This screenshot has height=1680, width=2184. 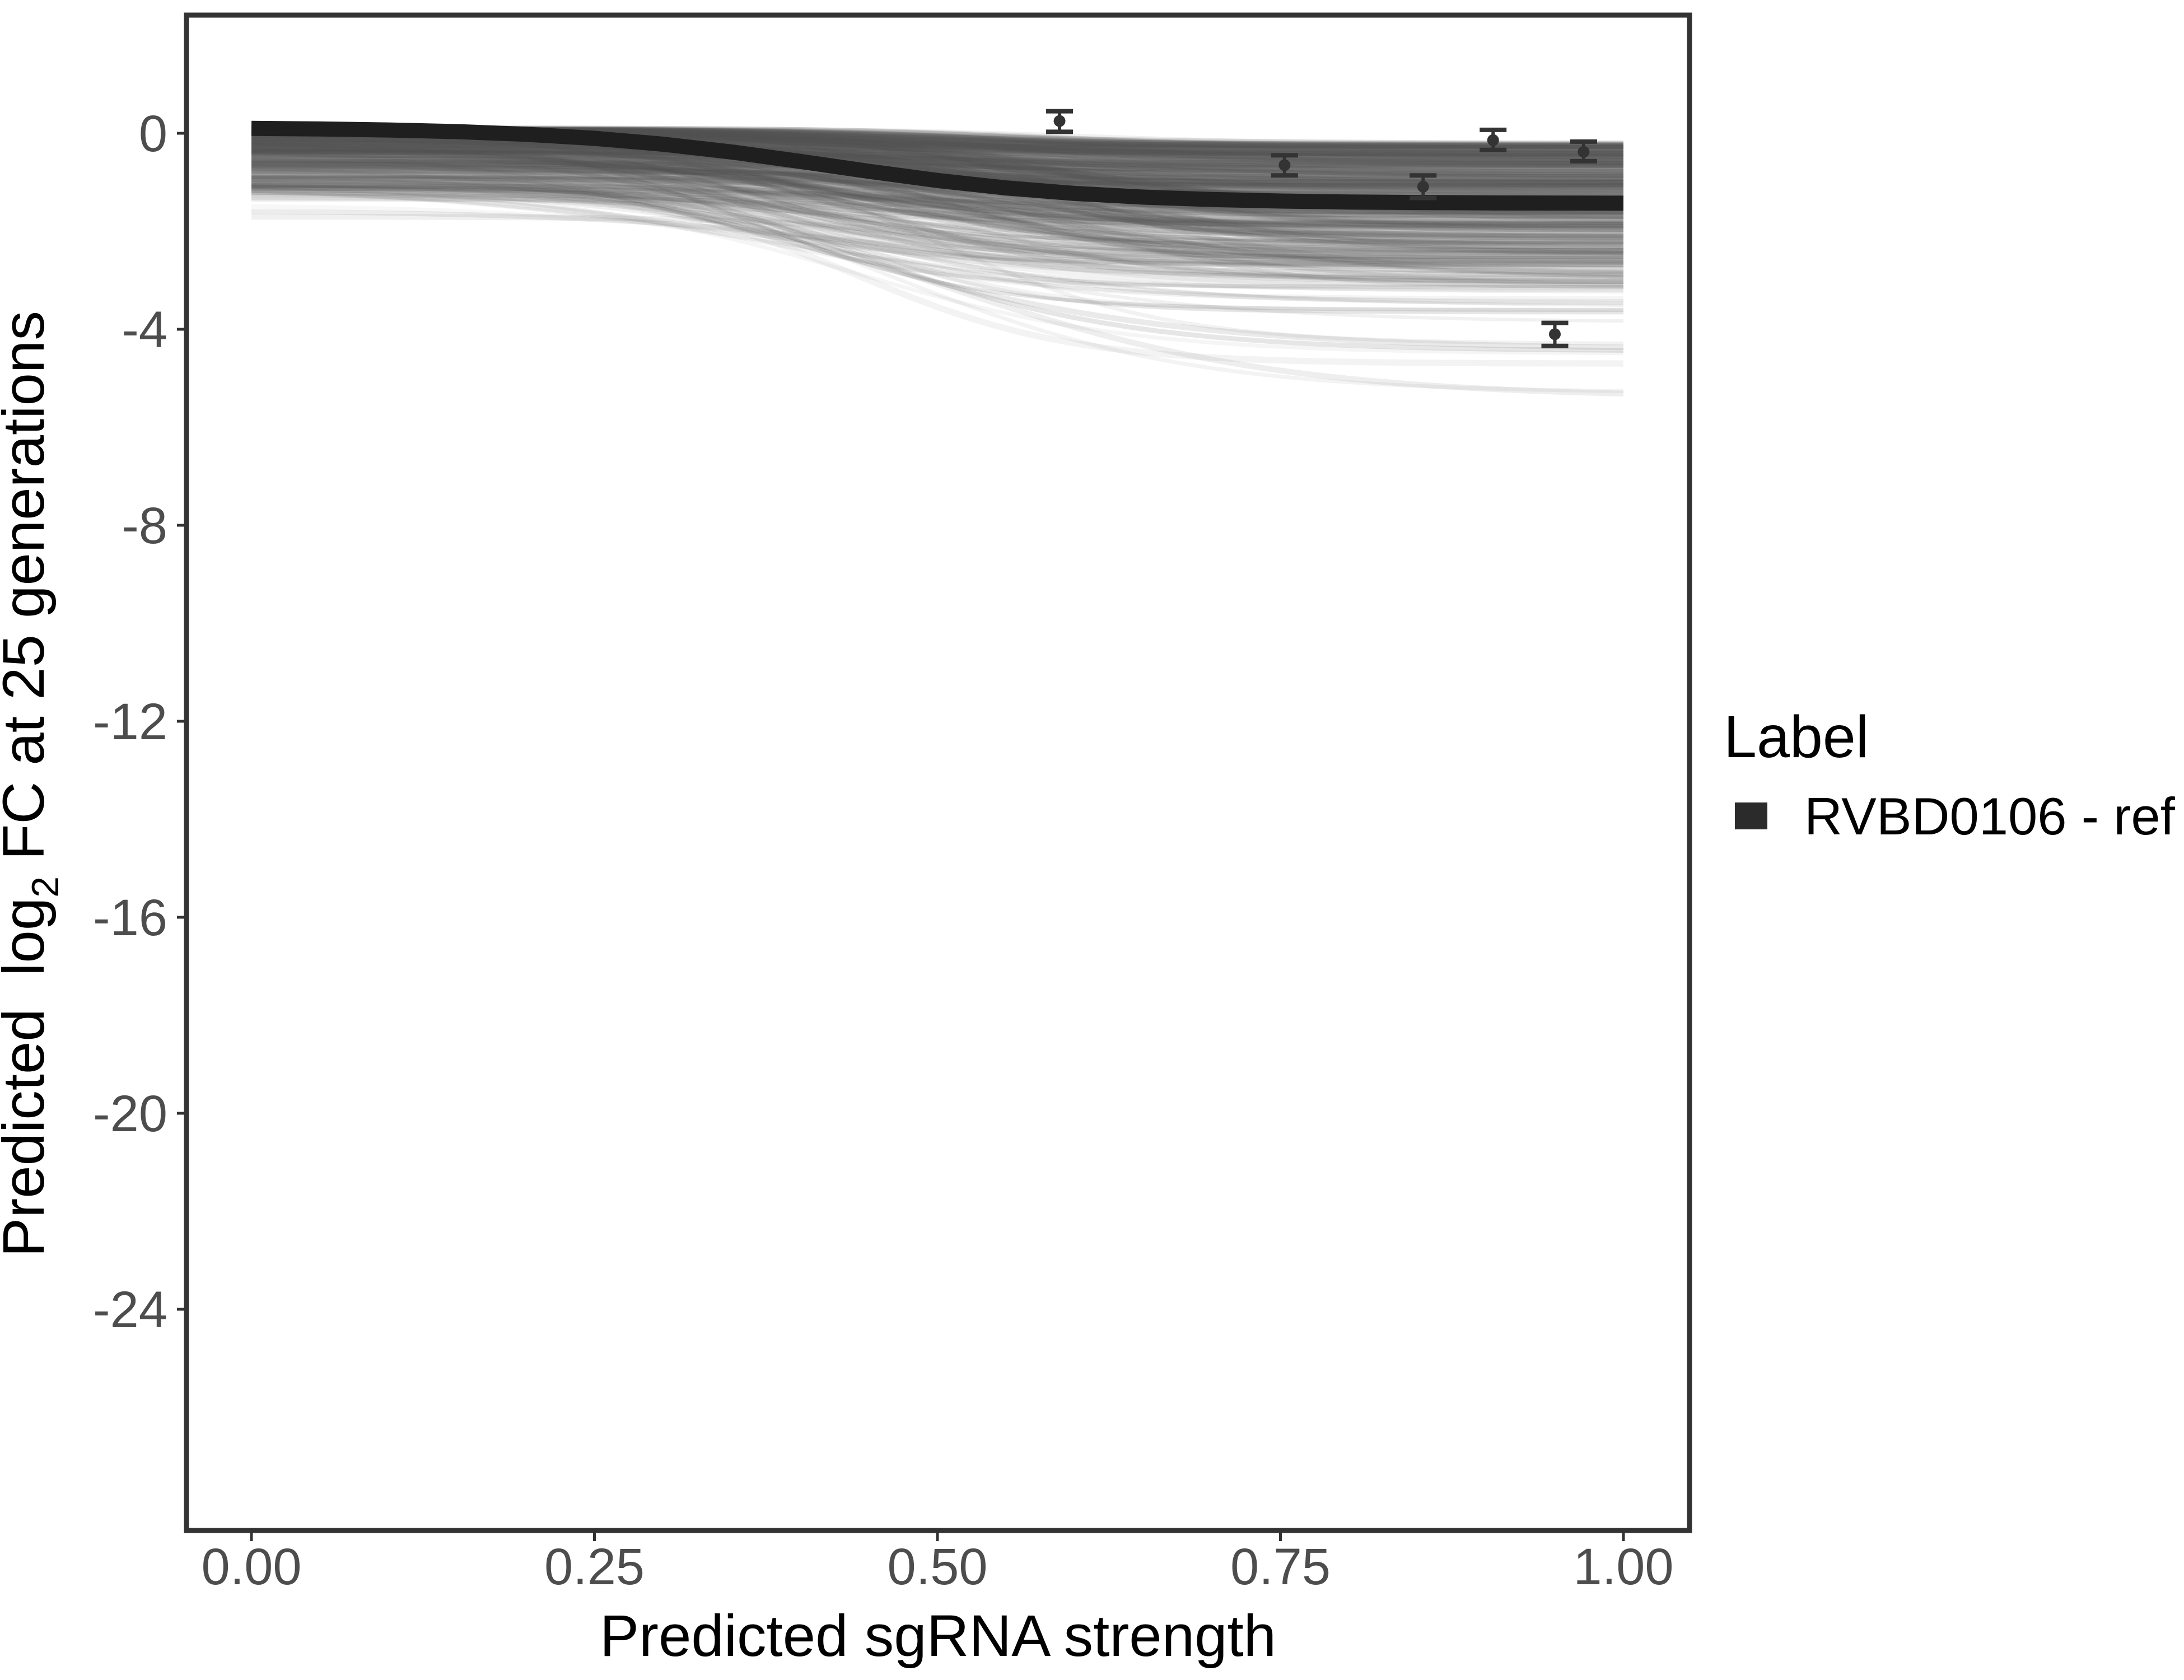 I want to click on y-axis-ticks: 0 -4 -8 -12 -16 -20 -24, so click(x=140, y=721).